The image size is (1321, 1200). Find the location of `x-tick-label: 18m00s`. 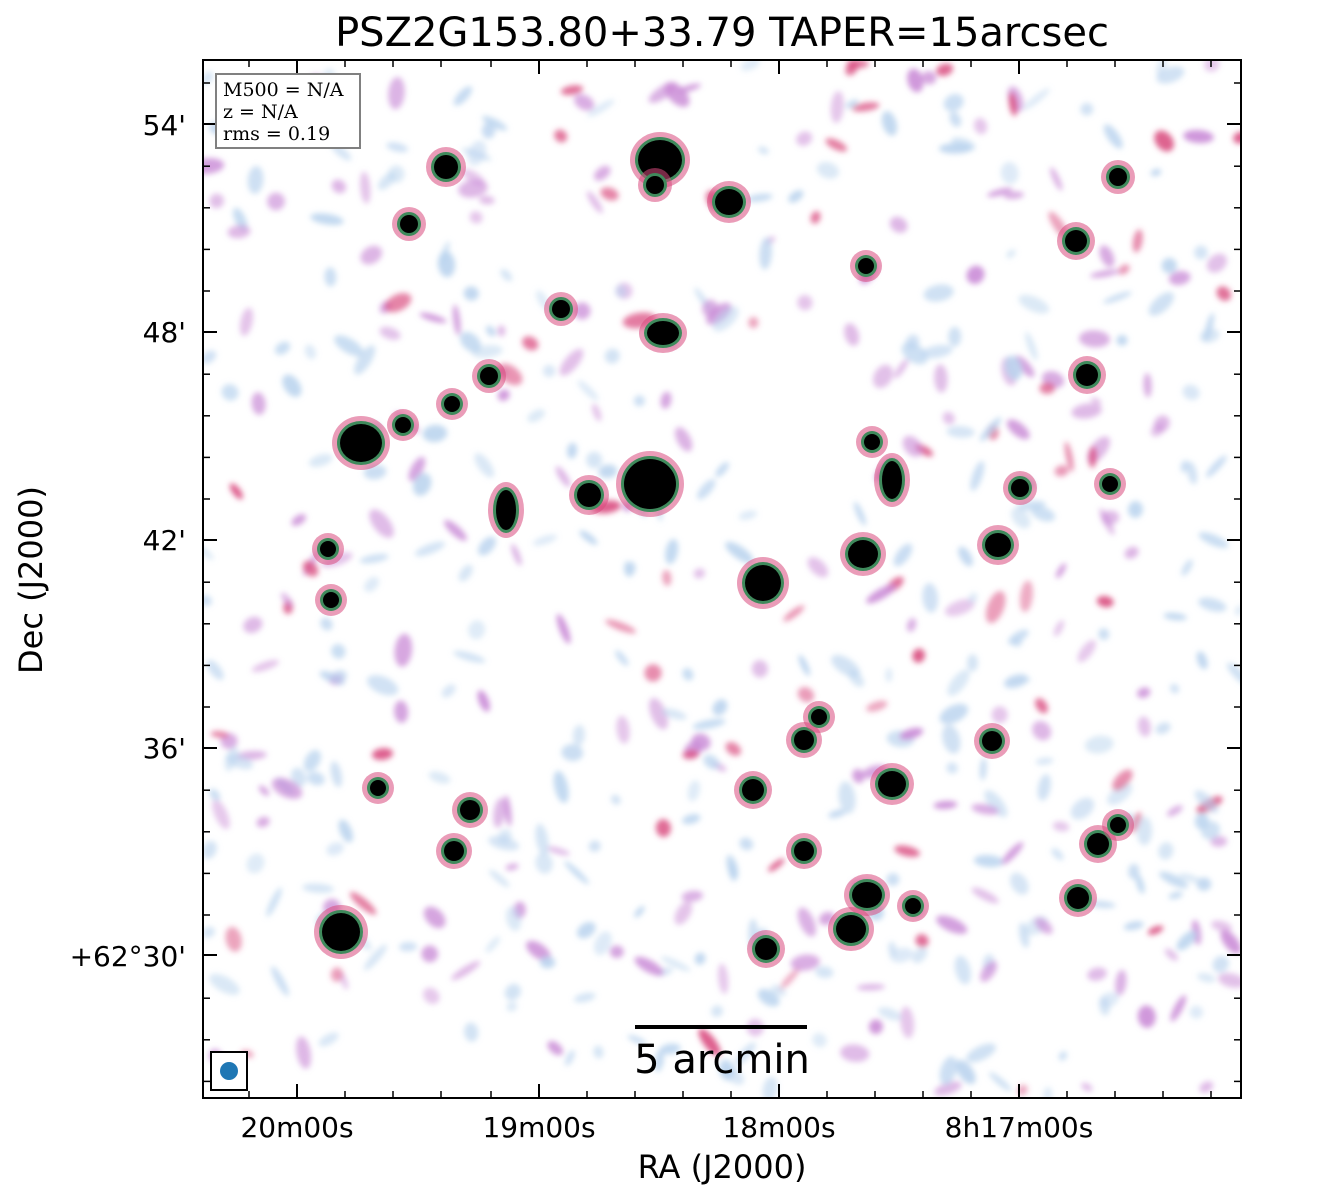

x-tick-label: 18m00s is located at coordinates (778, 1127).